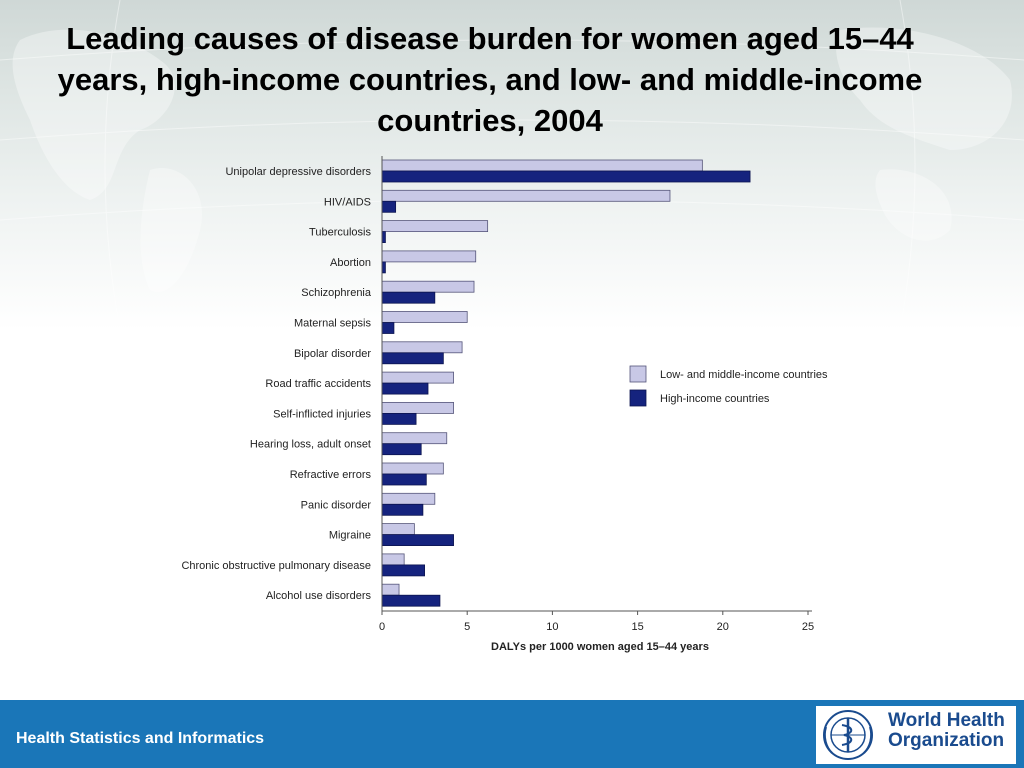 The width and height of the screenshot is (1024, 768). Describe the element at coordinates (336, 505) in the screenshot. I see `category-label: Panic disorder` at that location.